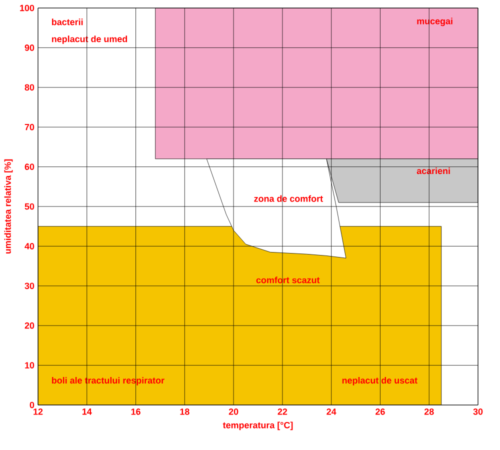  What do you see at coordinates (38, 411) in the screenshot?
I see `x-tick-label: 12` at bounding box center [38, 411].